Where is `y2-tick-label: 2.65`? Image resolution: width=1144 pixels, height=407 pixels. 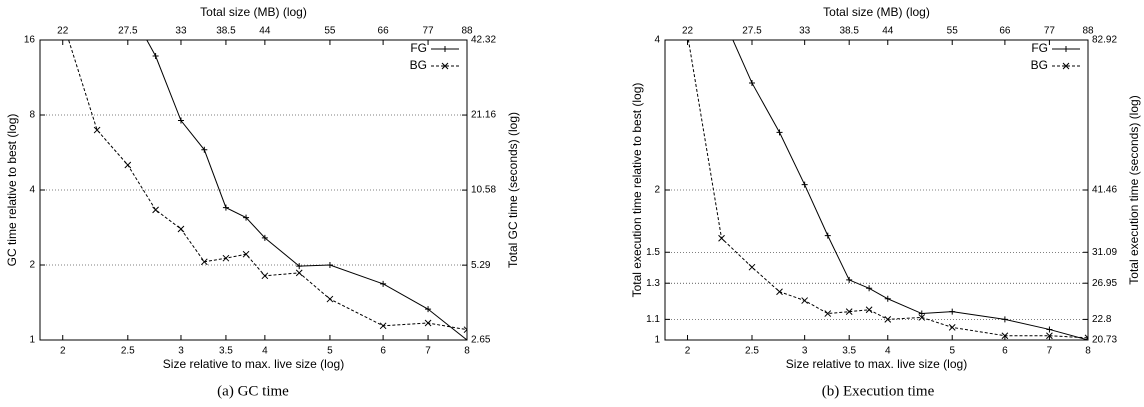
y2-tick-label: 2.65 is located at coordinates (481, 340).